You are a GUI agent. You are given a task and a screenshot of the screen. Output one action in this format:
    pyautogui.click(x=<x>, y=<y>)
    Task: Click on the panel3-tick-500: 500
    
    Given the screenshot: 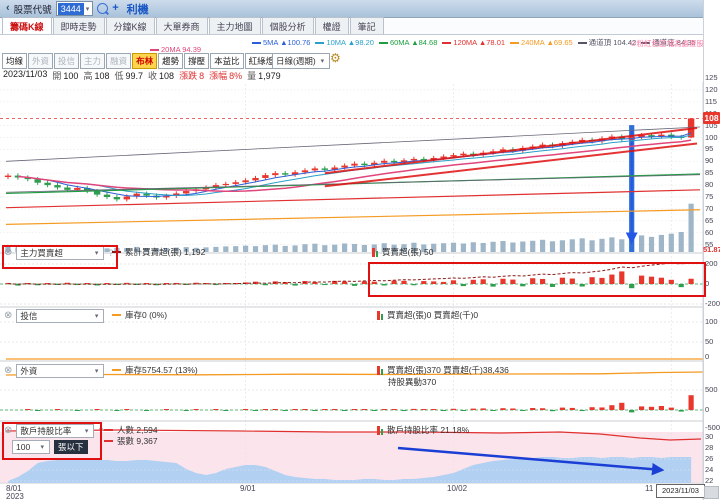 What is the action you would take?
    pyautogui.click(x=711, y=389)
    